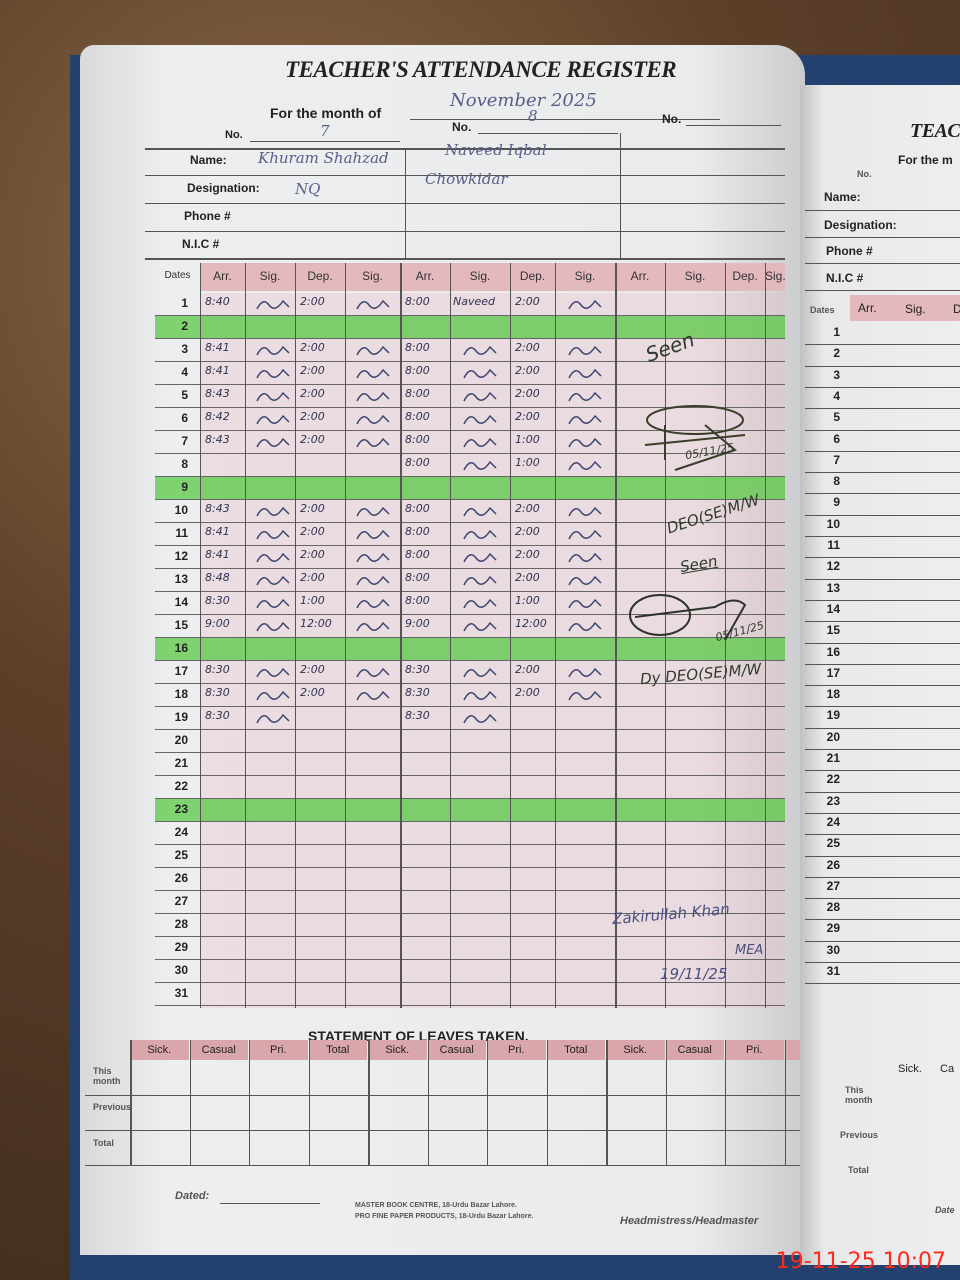 The width and height of the screenshot is (960, 1280). I want to click on teacher-2-arrival-signature: Naveed, so click(474, 301).